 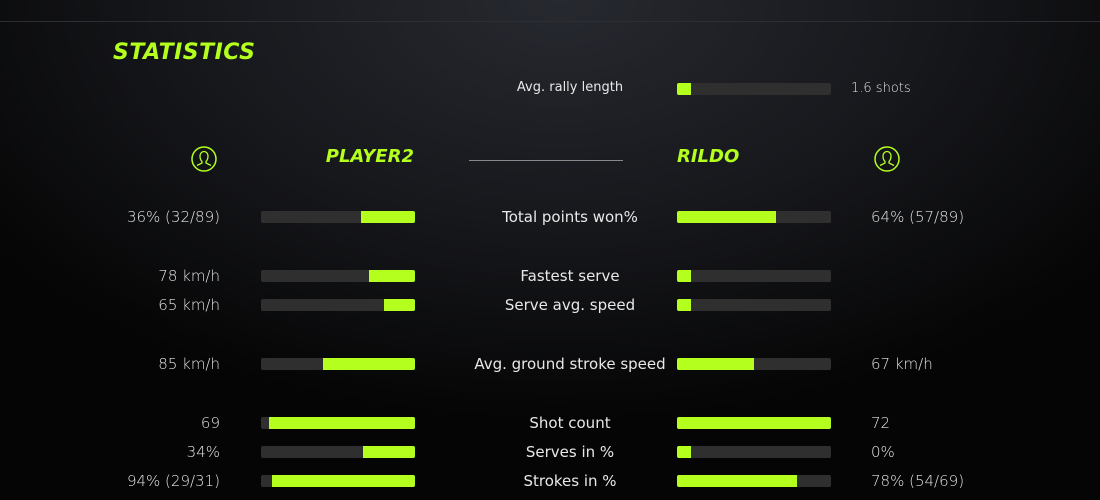 I want to click on stat-label: Fastest serve, so click(x=570, y=276).